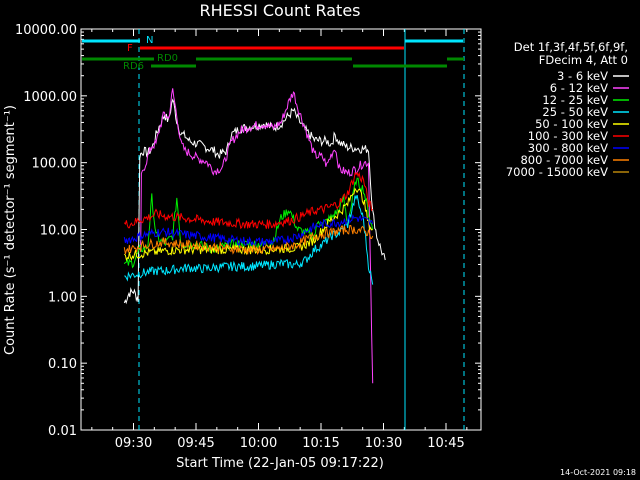 This screenshot has width=640, height=480. I want to click on y-tick-label: 1000.00, so click(50, 97).